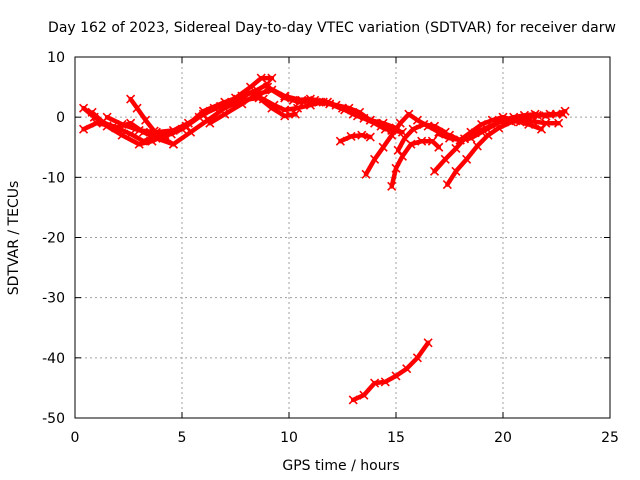 Image resolution: width=640 pixels, height=480 pixels. I want to click on x-tick-label: 25, so click(610, 438).